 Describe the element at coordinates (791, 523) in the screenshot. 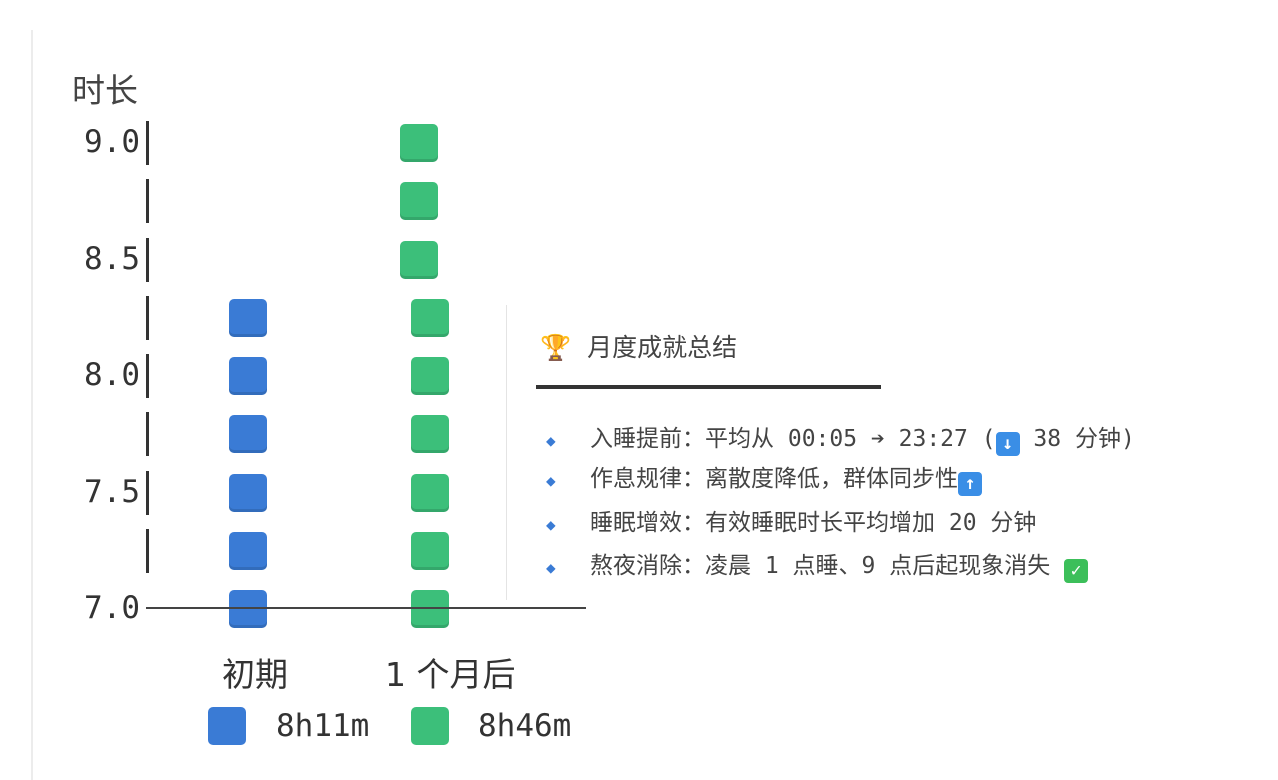

I see `summary-item: ◆ 睡眠增效：有效睡眠时长平均增加 20 分钟` at that location.